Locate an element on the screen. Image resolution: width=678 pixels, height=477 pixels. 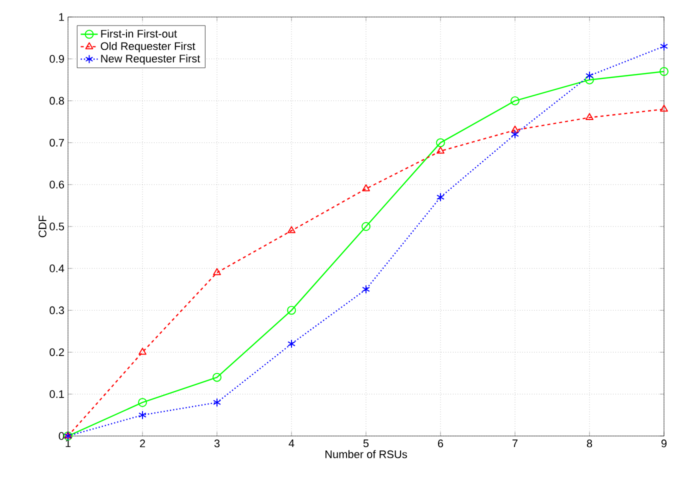
x-tick-label: 5 is located at coordinates (366, 444).